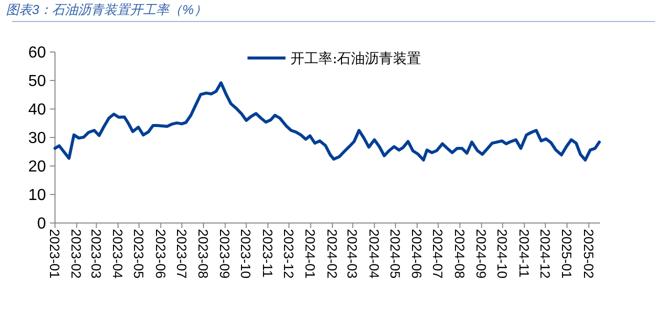 This screenshot has width=664, height=321. What do you see at coordinates (356, 59) in the screenshot?
I see `legend-label: 开工率:石油沥青装置` at bounding box center [356, 59].